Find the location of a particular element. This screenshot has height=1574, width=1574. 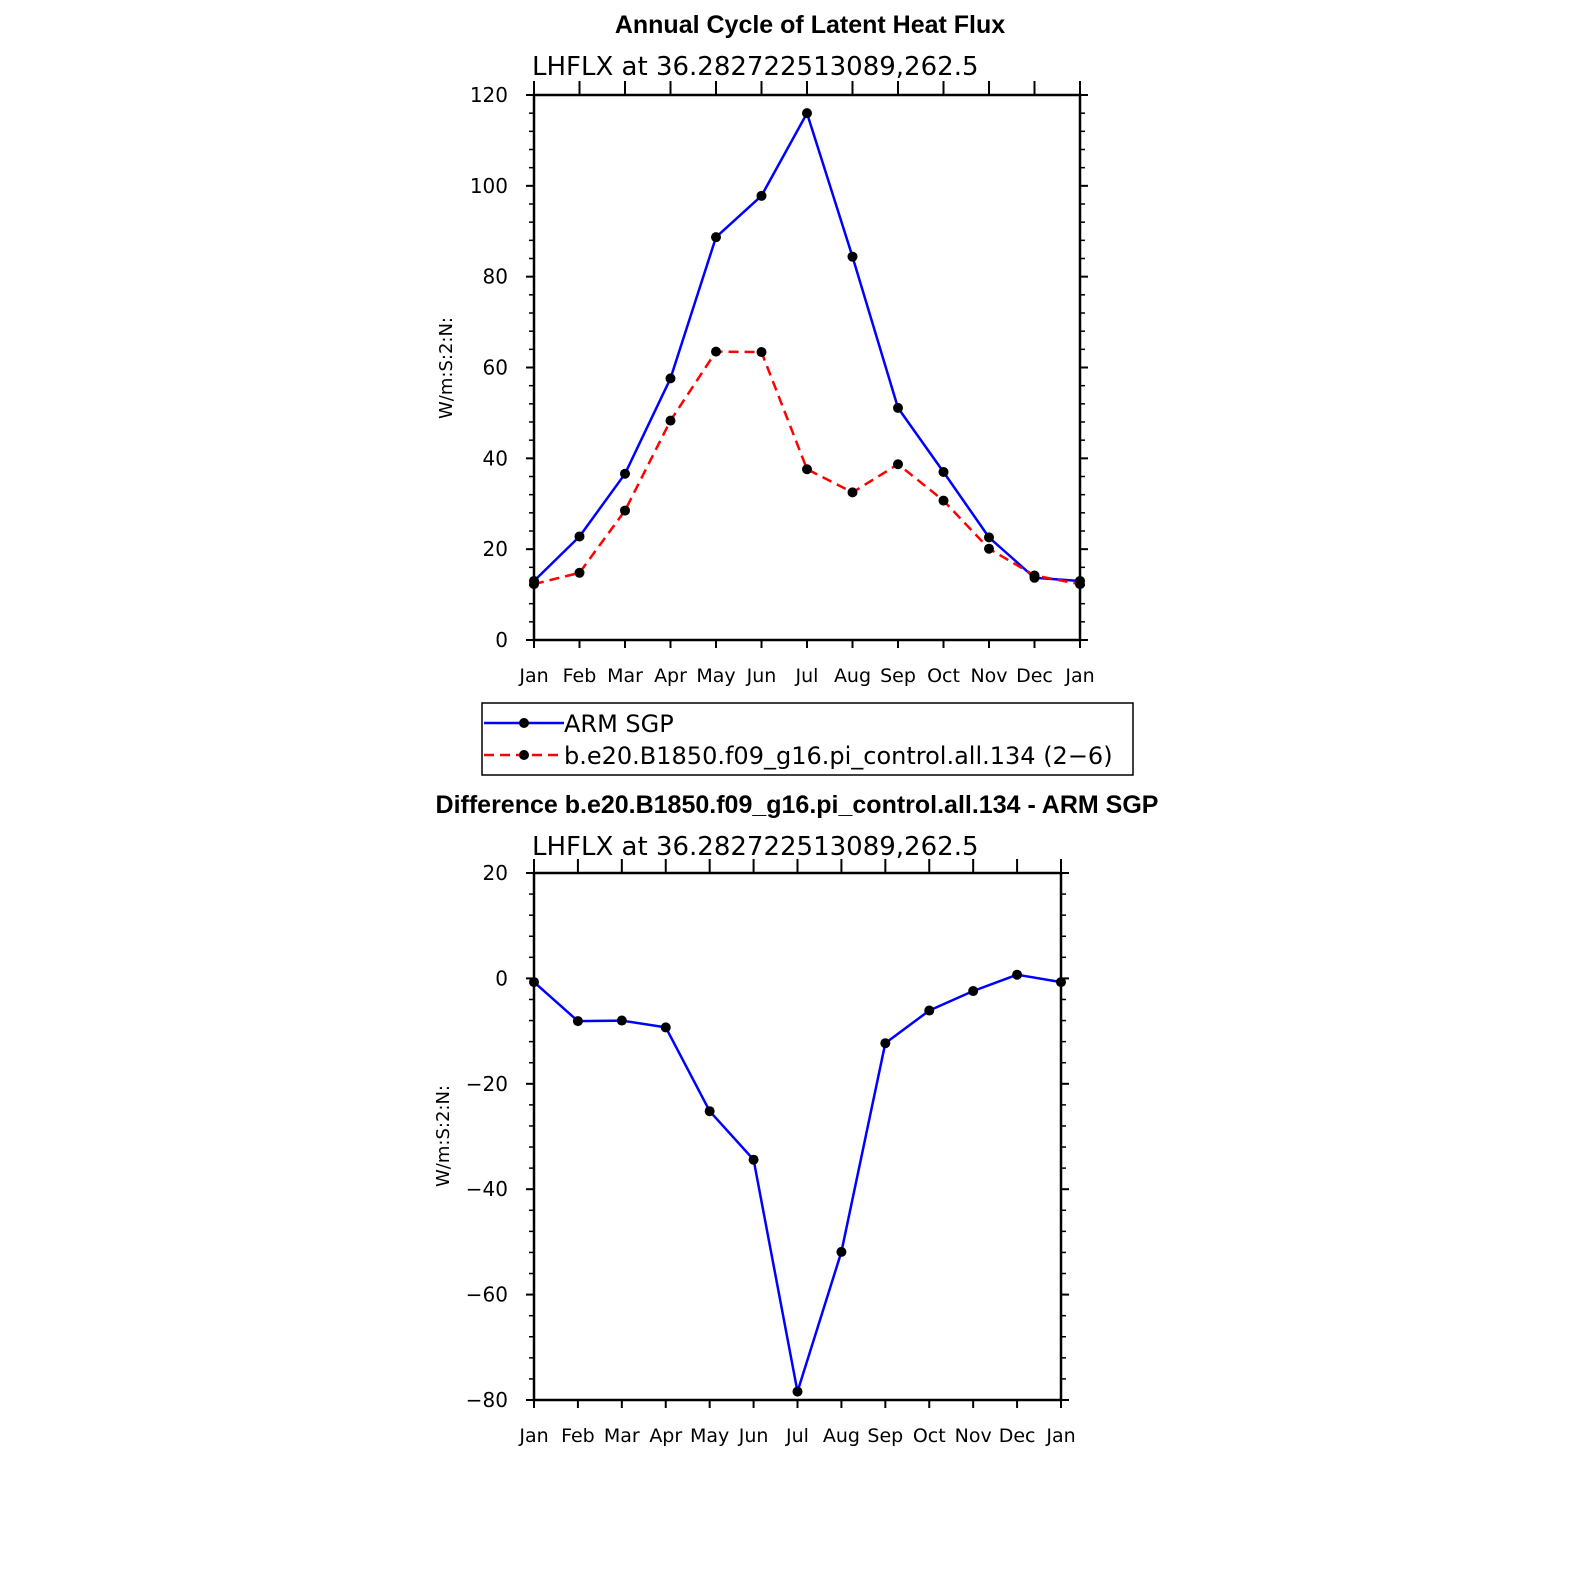

chart2-frame is located at coordinates (797, 1136).